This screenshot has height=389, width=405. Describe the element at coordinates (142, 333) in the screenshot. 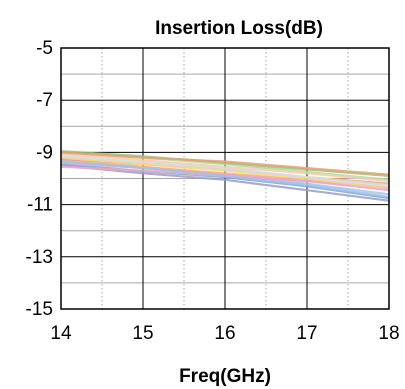

I see `x-tick-label: 15` at that location.